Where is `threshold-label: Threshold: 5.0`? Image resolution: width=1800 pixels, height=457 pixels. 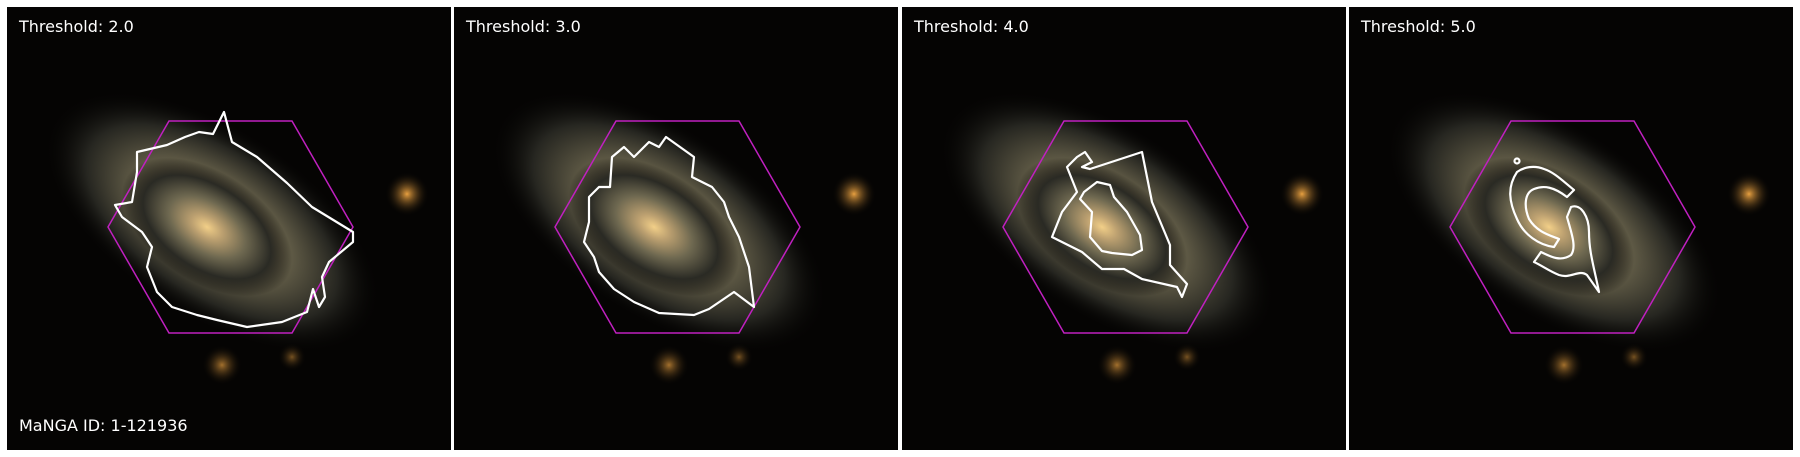
threshold-label: Threshold: 5.0 is located at coordinates (1418, 26).